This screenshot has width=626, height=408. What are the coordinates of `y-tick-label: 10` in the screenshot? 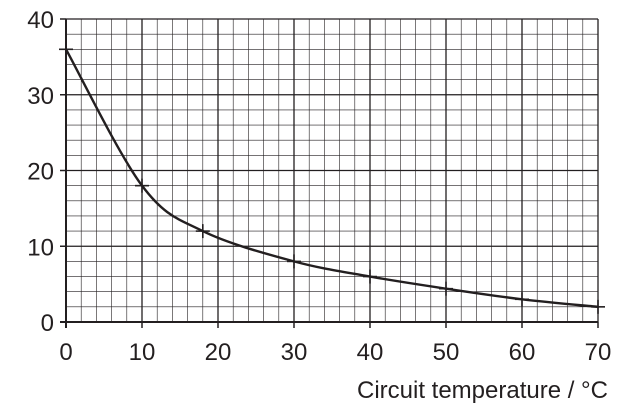 It's located at (40, 247).